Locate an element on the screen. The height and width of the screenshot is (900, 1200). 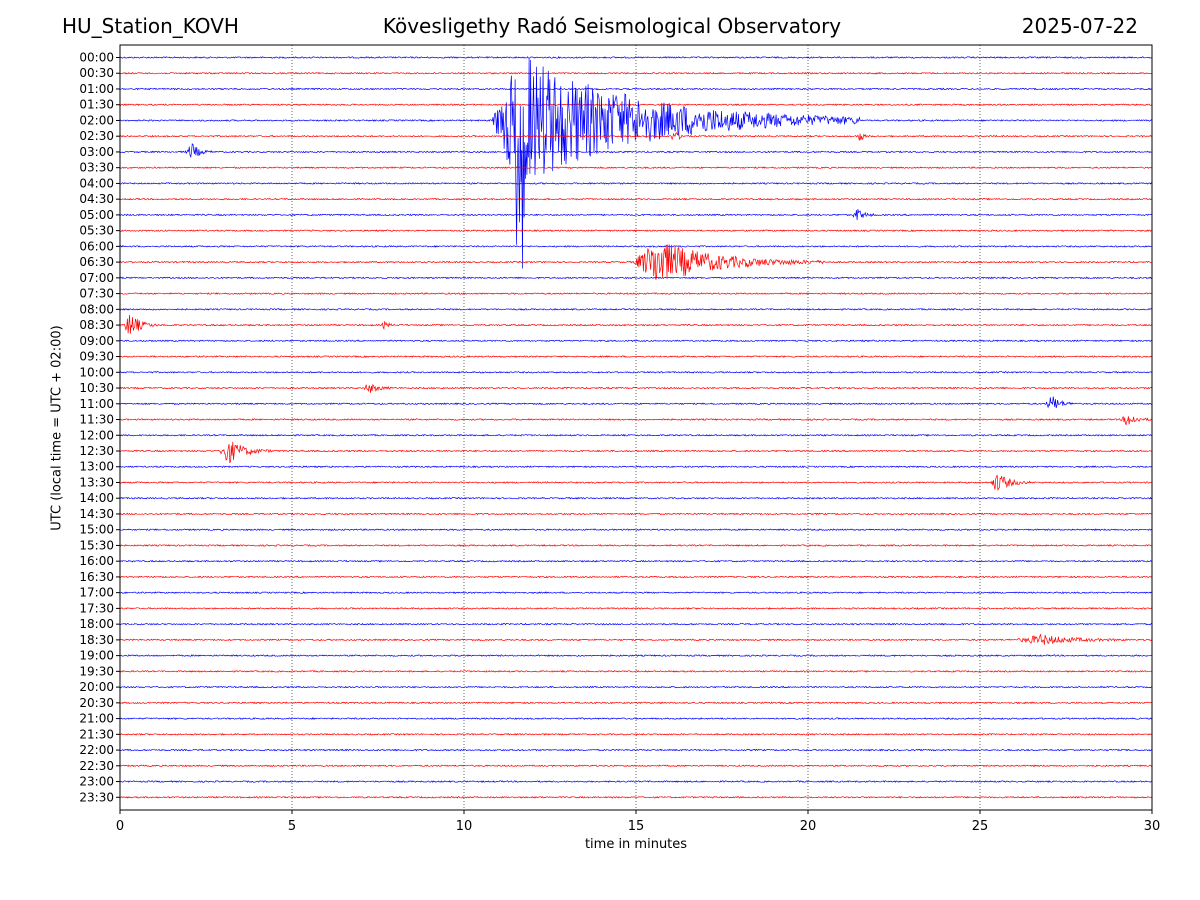
y-tick-label: 09:30 is located at coordinates (96, 357).